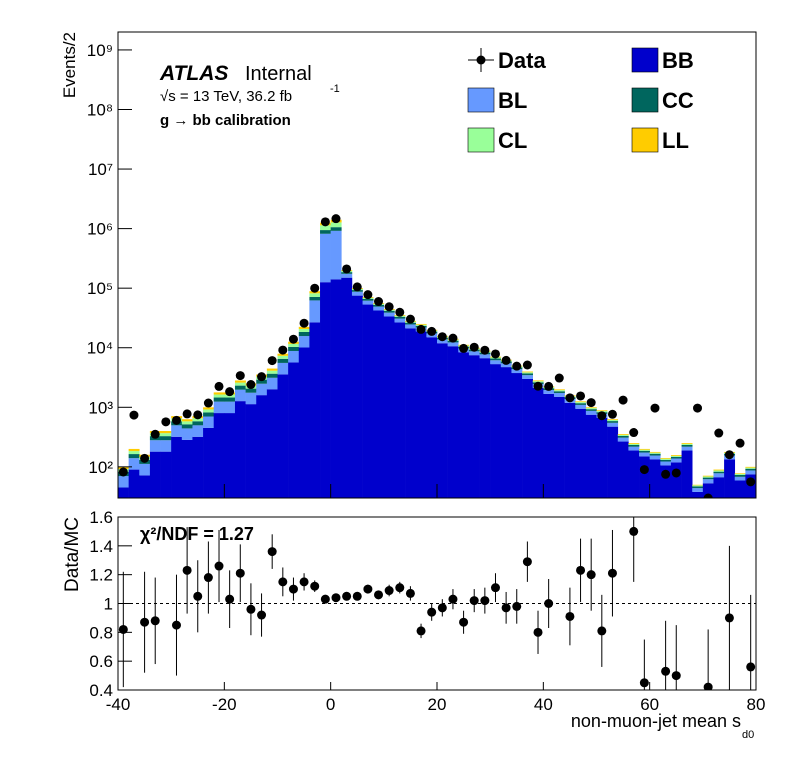 The width and height of the screenshot is (796, 772). I want to click on legend-label: BL, so click(512, 100).